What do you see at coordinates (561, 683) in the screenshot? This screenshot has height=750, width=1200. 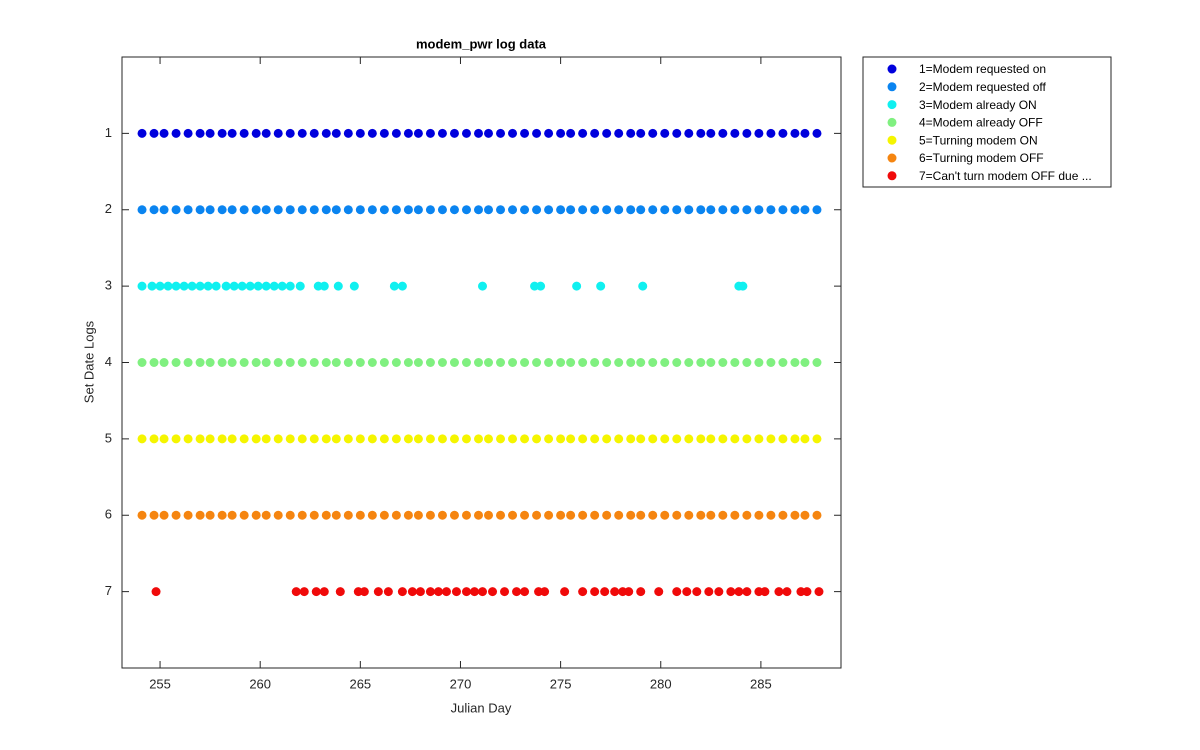 I see `x-tick-label: 275` at bounding box center [561, 683].